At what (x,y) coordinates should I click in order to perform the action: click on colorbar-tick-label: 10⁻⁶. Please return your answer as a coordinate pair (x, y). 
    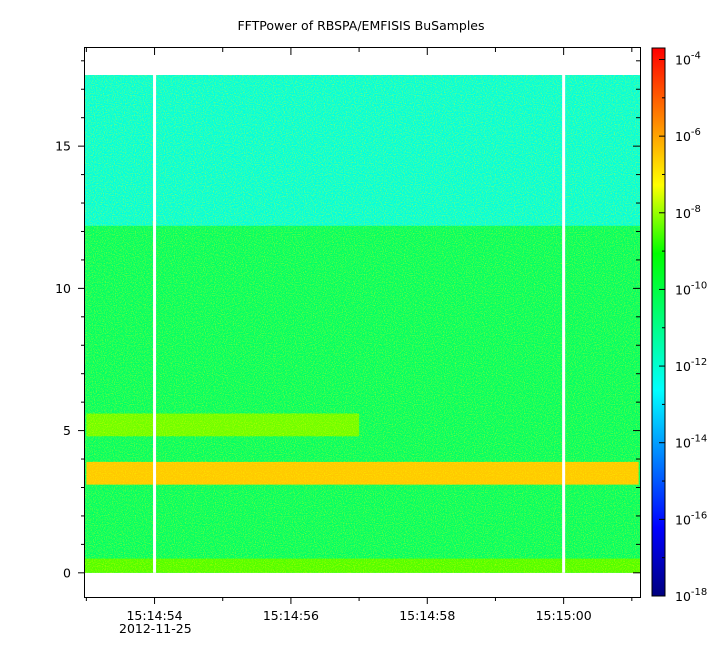
    Looking at the image, I should click on (688, 135).